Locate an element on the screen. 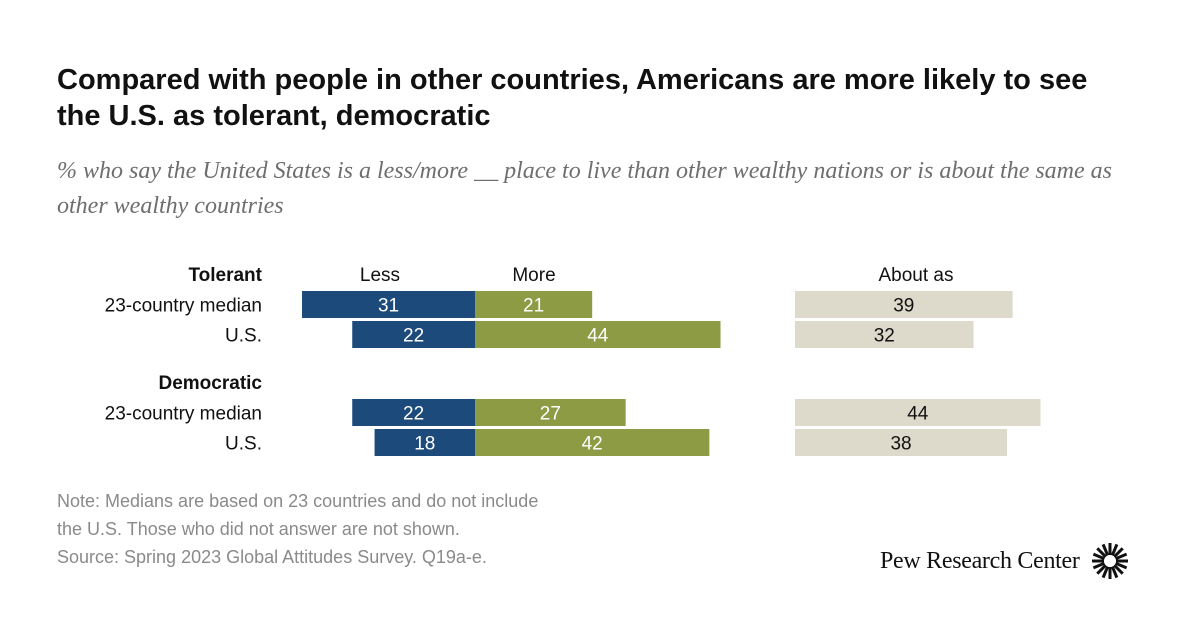  value-less-democratic-1: 18 is located at coordinates (424, 444).